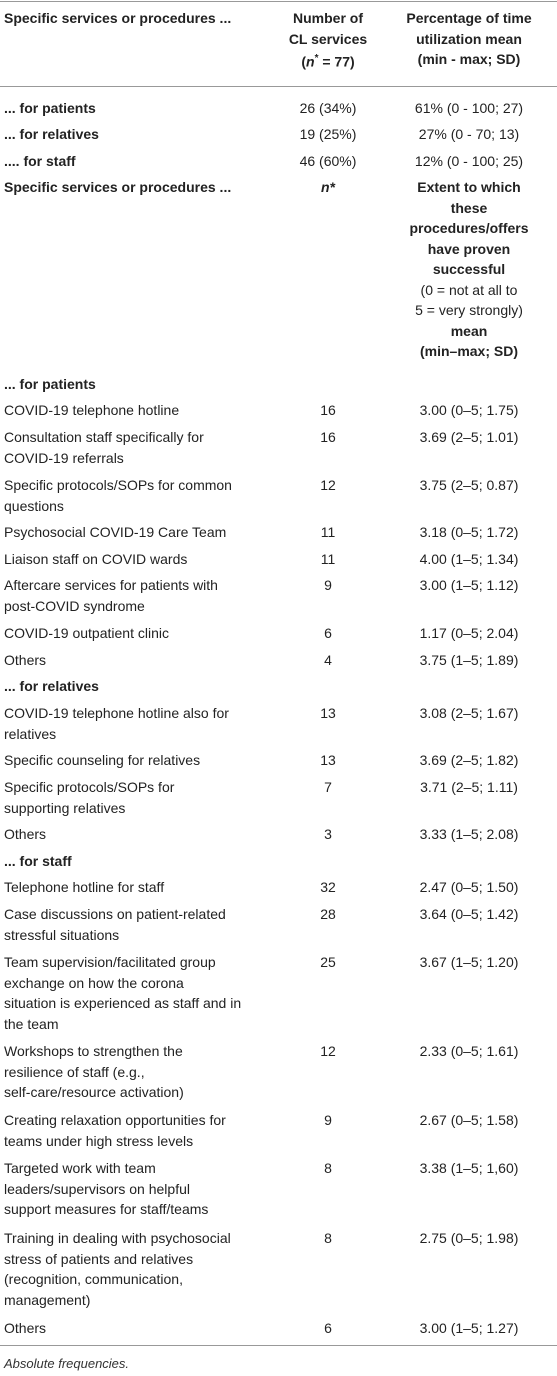  I want to click on part1-label: ... for relatives, so click(51, 134).